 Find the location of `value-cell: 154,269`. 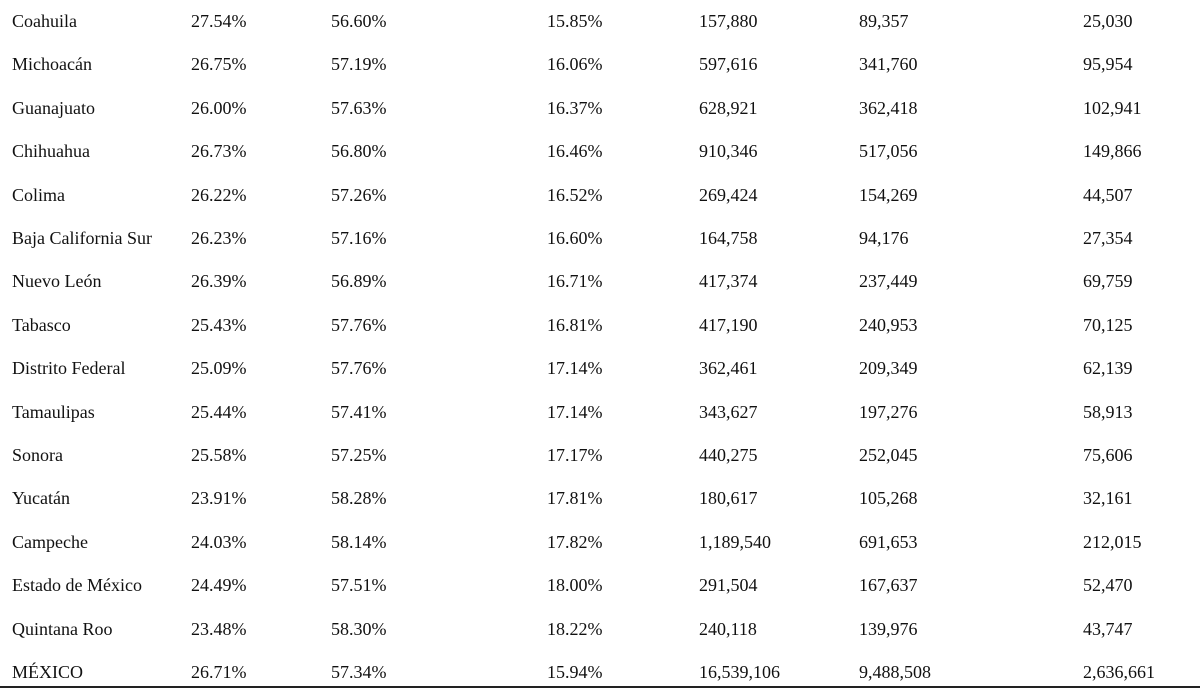

value-cell: 154,269 is located at coordinates (888, 194).